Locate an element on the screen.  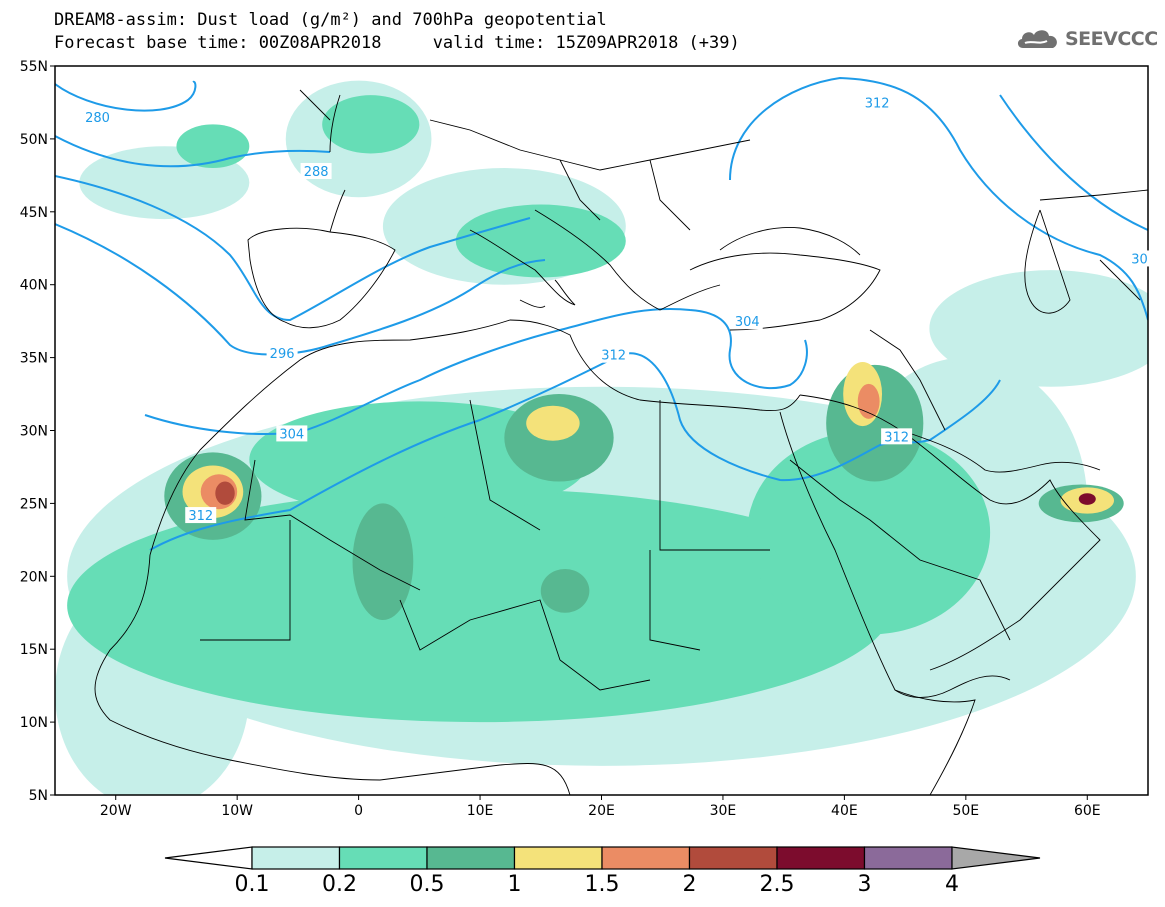
lat-tick-label: 55N is located at coordinates (34, 67).